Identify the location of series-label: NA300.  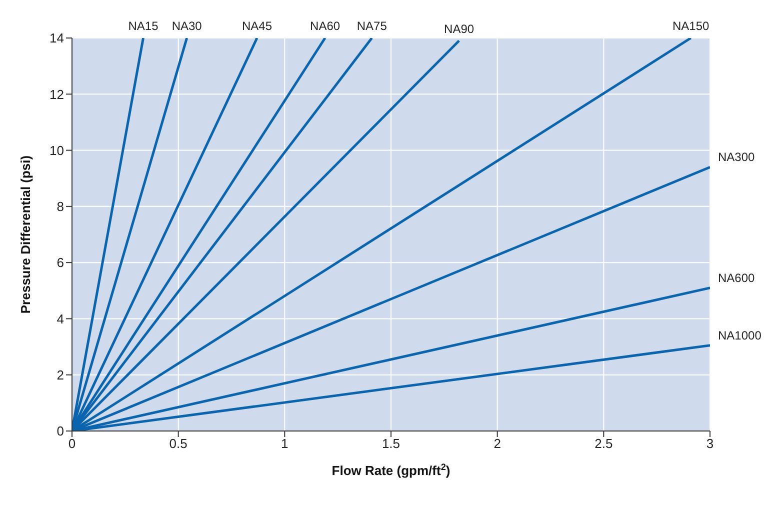
(737, 157).